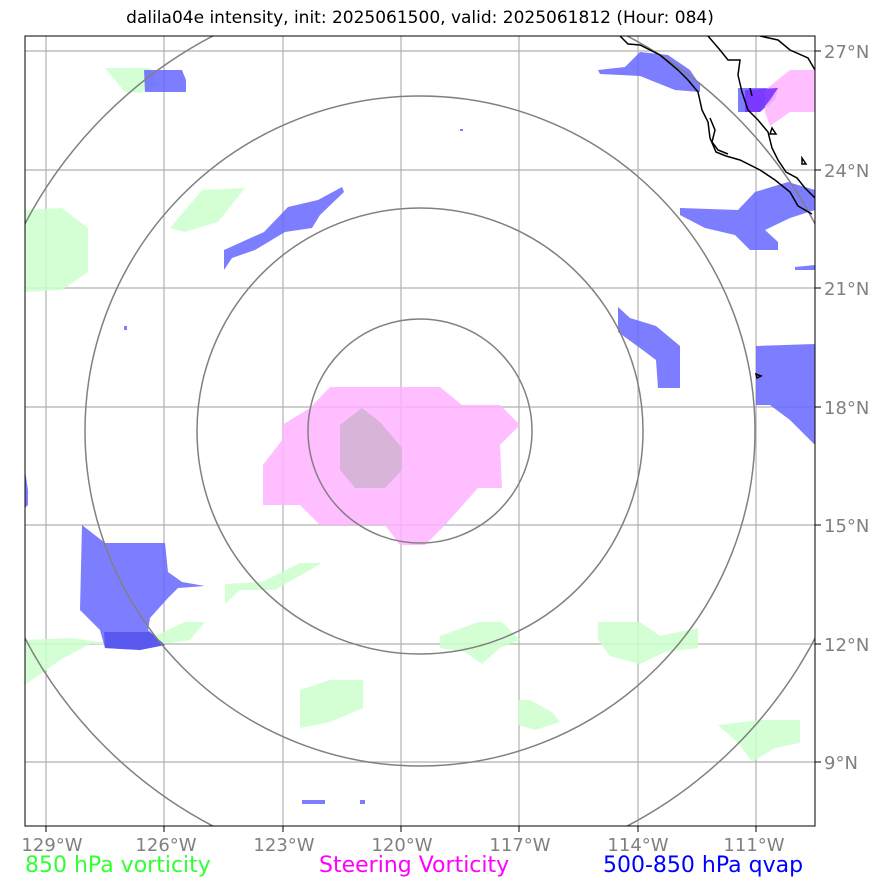  Describe the element at coordinates (283, 845) in the screenshot. I see `lon-label: 123°W` at that location.